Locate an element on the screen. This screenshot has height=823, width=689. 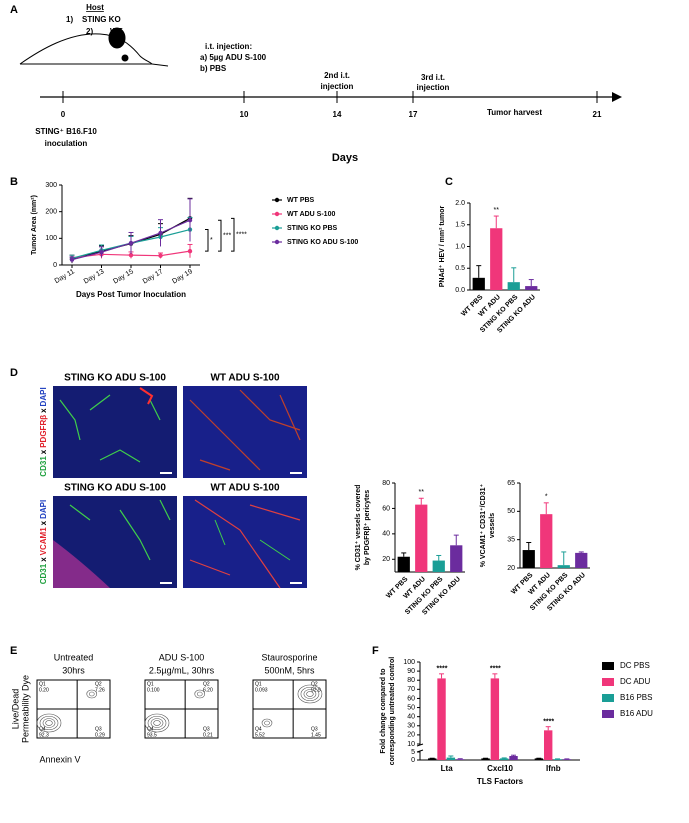
legend-marker is located at coordinates (277, 214).